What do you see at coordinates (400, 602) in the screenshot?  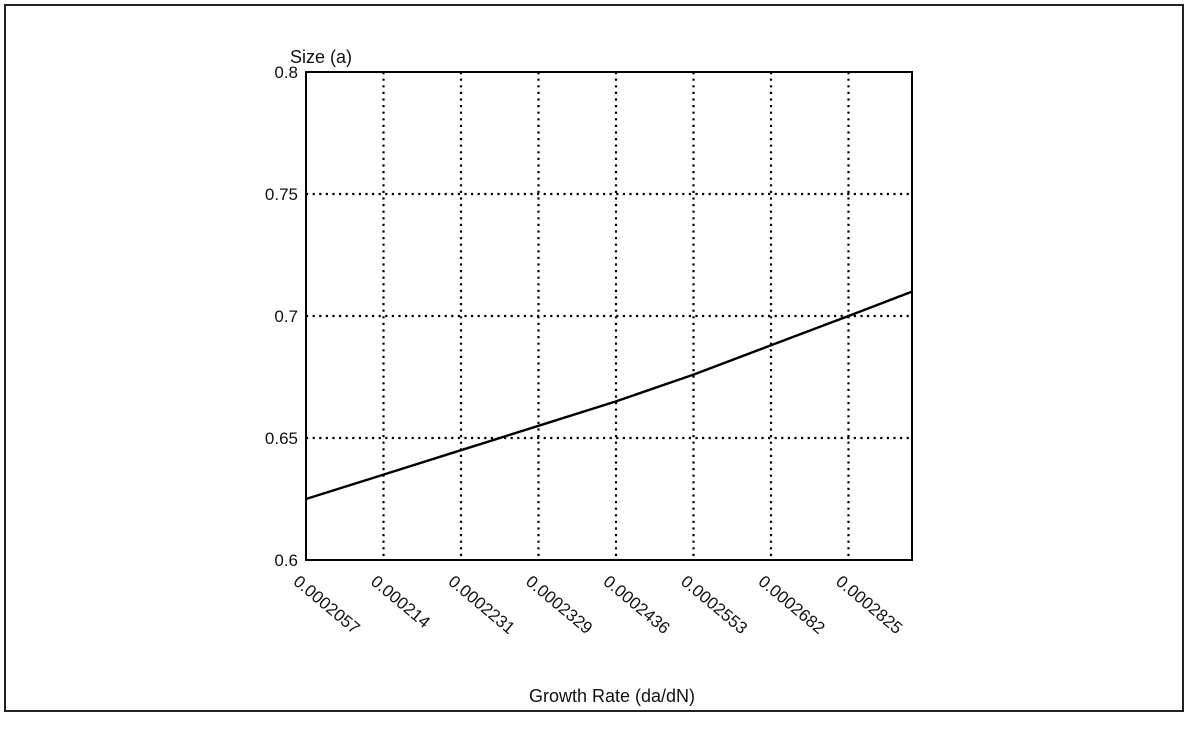 I see `x-tick-label: 0.000214` at bounding box center [400, 602].